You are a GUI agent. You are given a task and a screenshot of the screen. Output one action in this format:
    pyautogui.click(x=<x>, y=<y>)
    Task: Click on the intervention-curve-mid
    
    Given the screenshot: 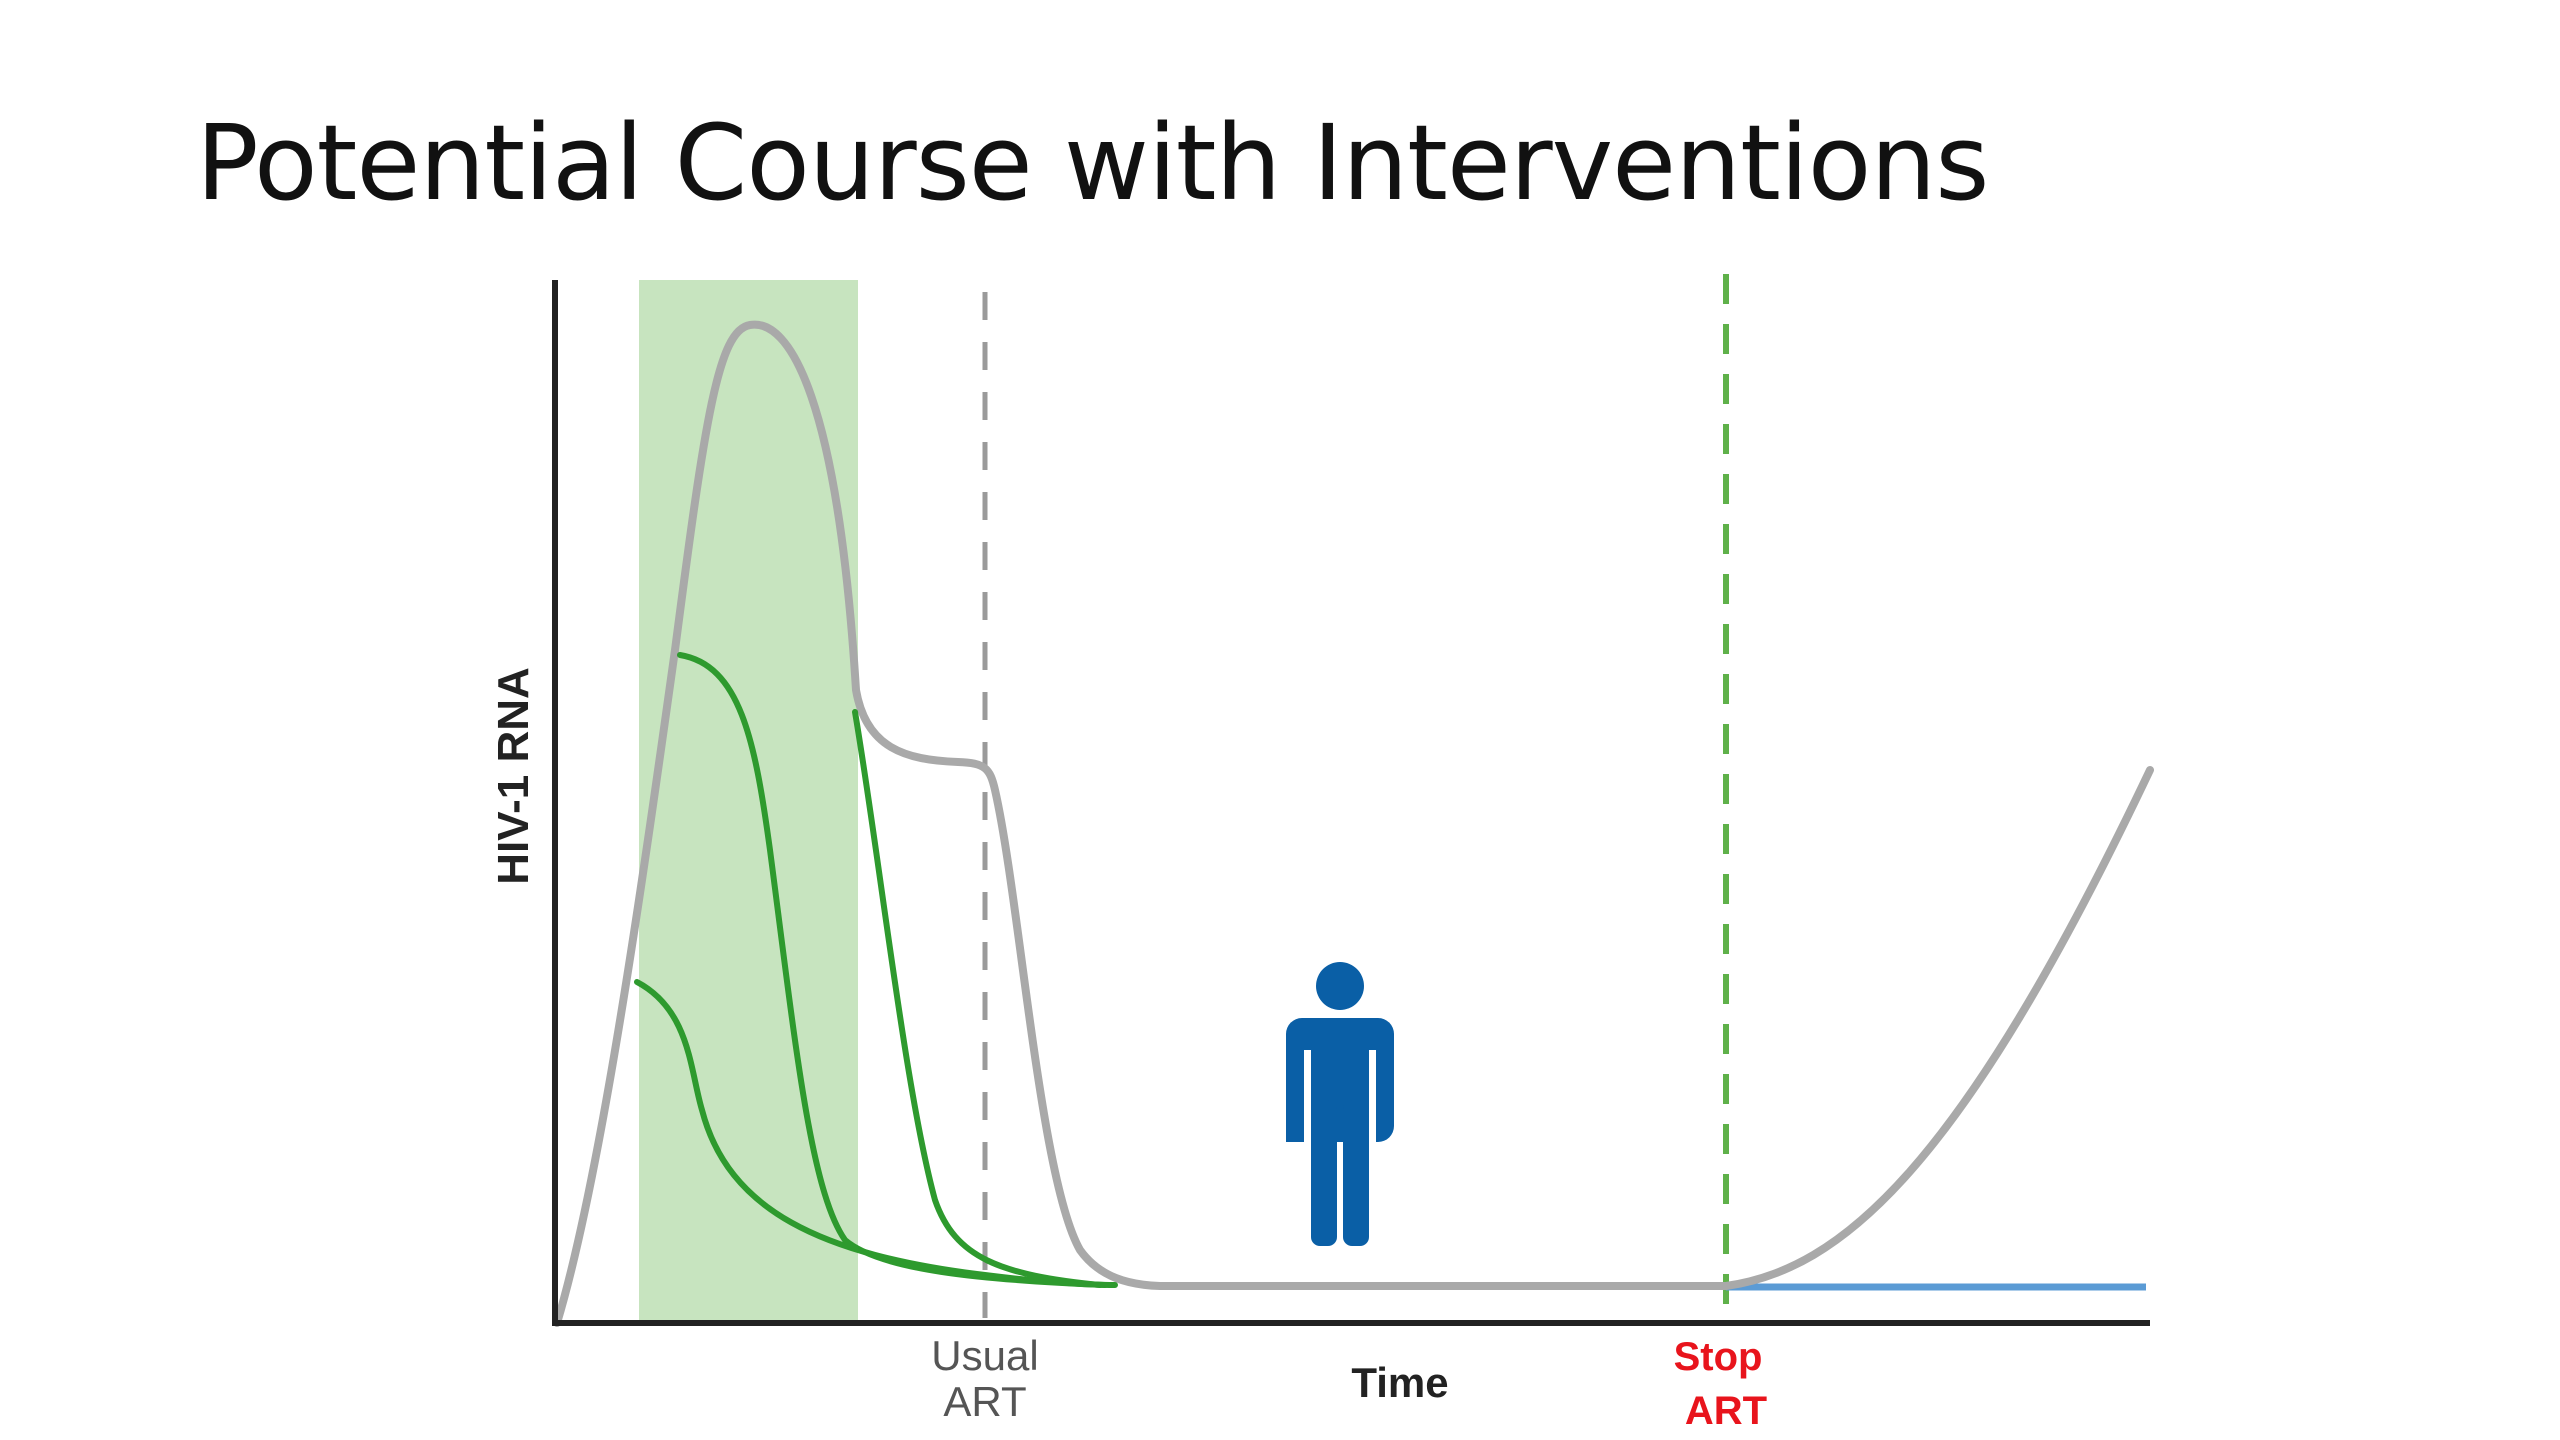 What is the action you would take?
    pyautogui.click(x=892, y=970)
    